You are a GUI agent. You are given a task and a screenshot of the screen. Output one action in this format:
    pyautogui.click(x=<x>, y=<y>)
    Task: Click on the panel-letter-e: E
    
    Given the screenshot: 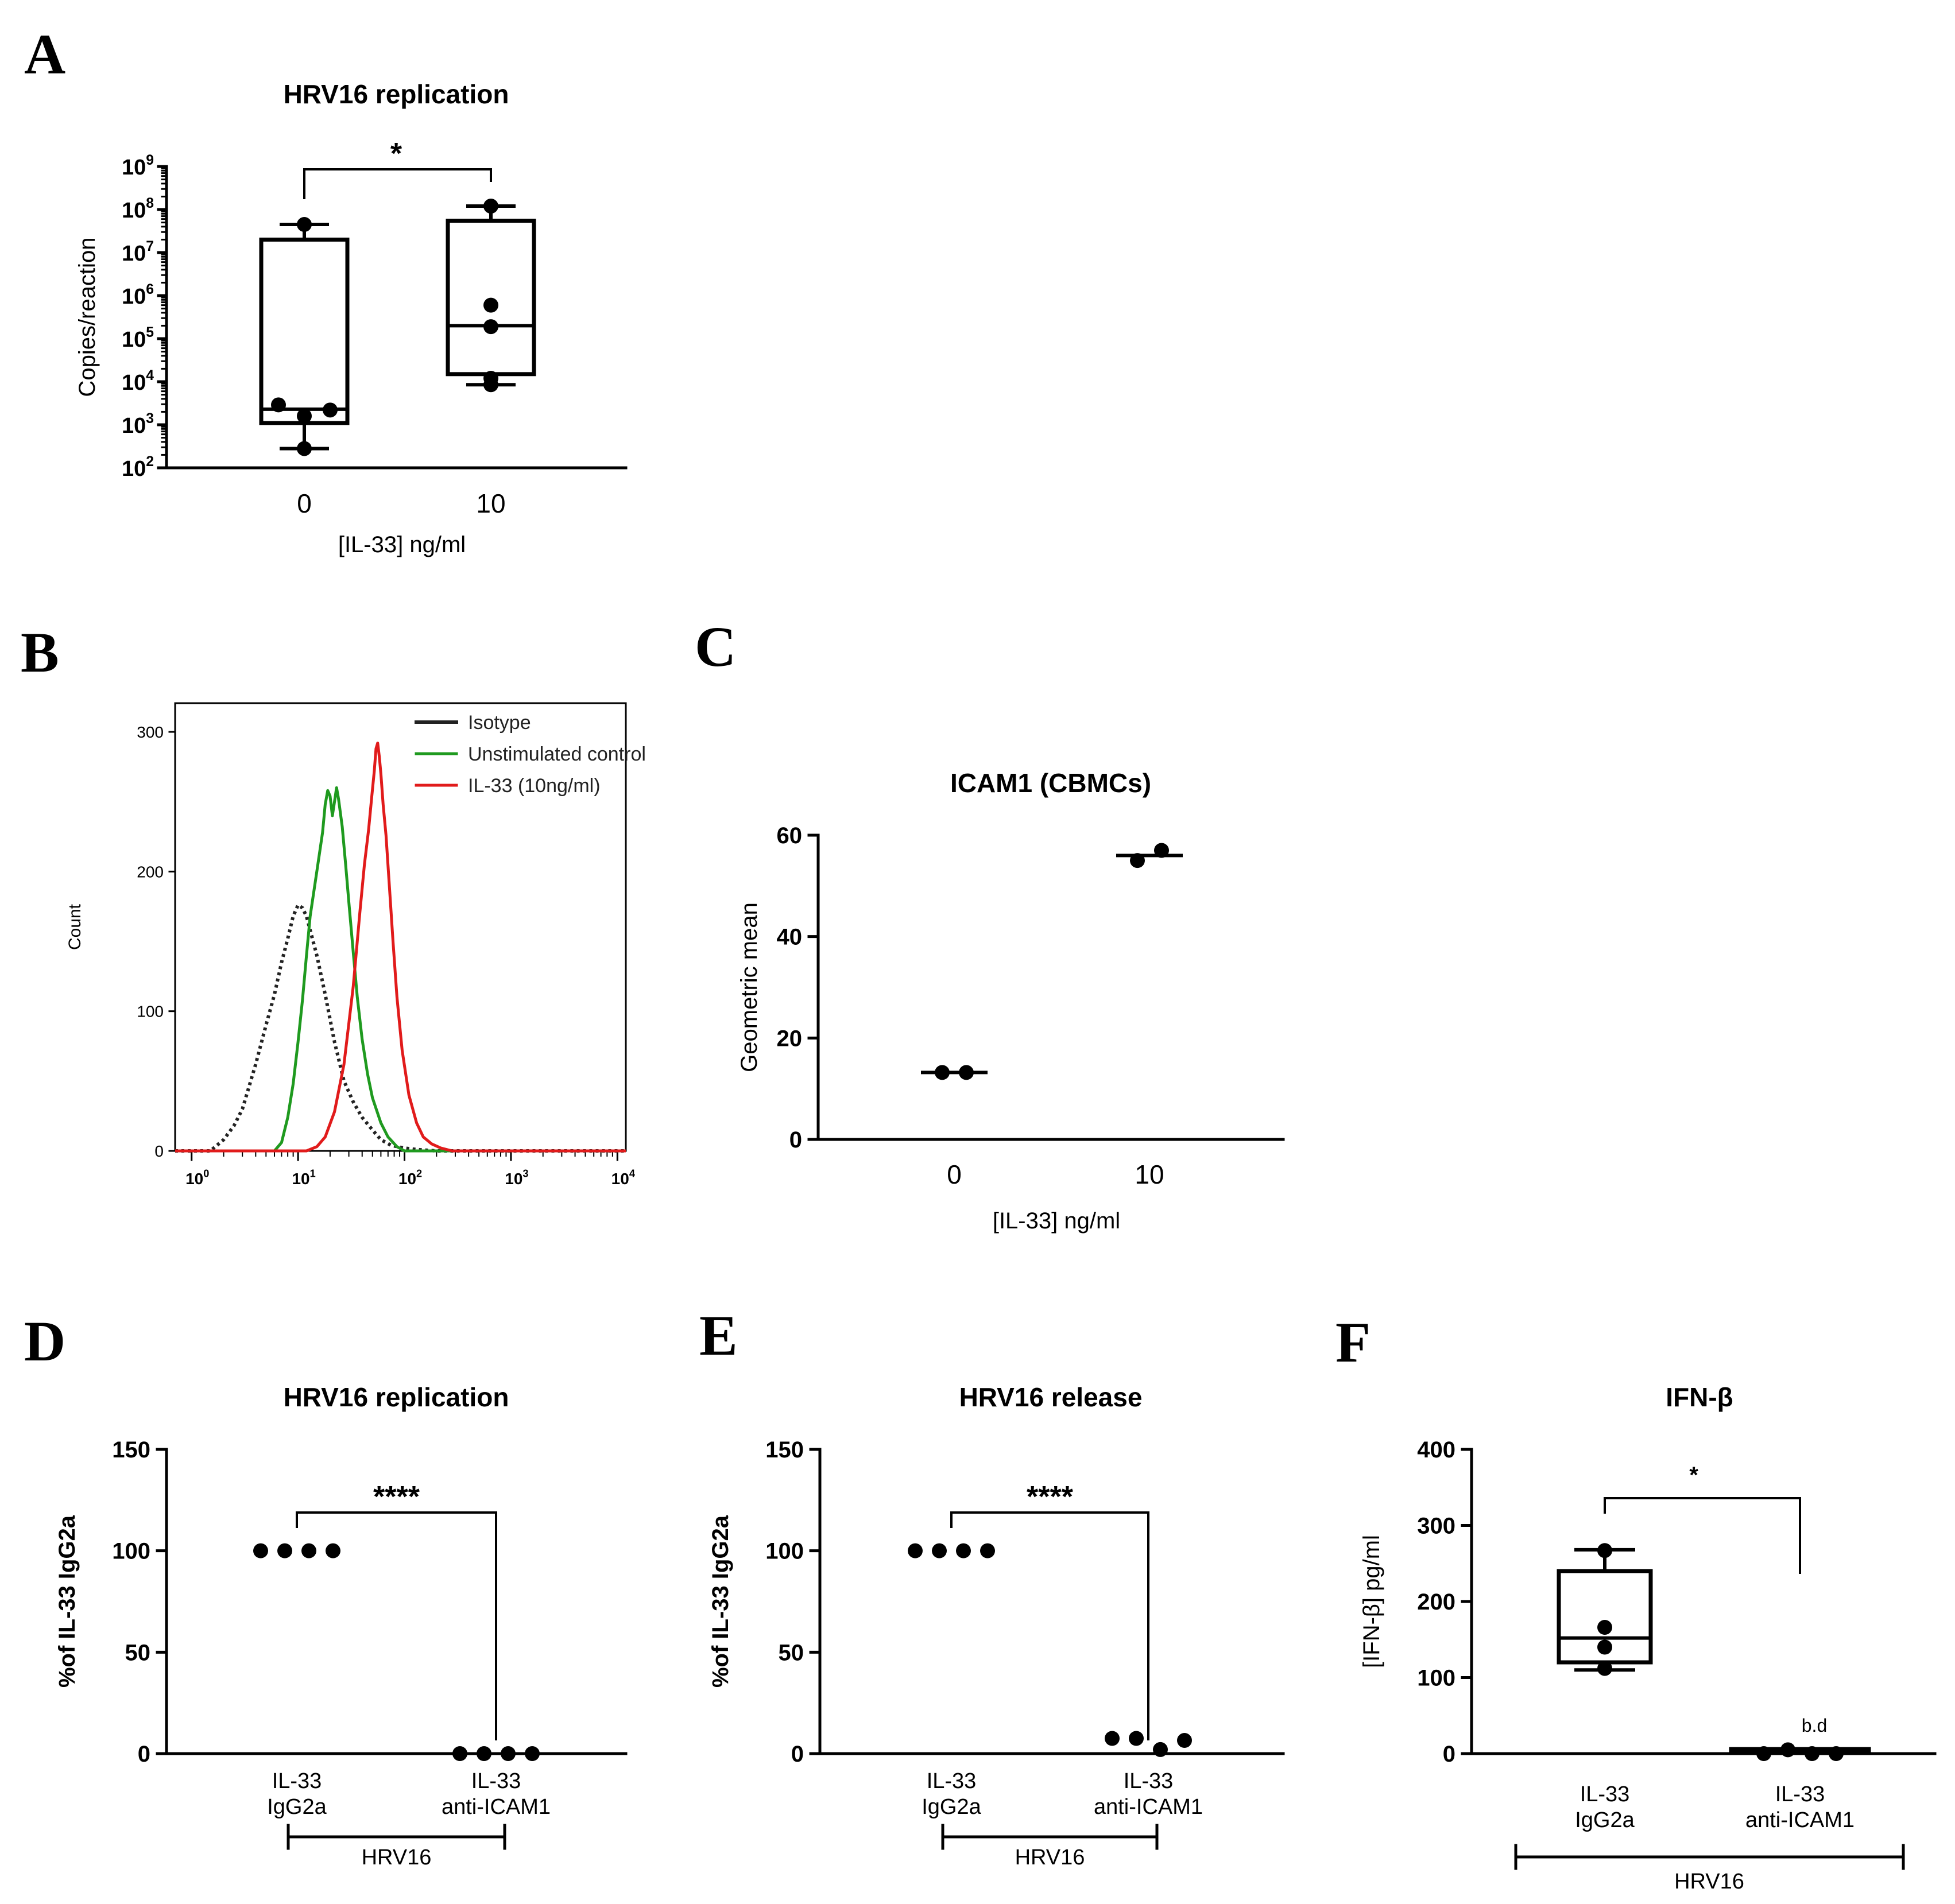 What is the action you would take?
    pyautogui.click(x=718, y=1335)
    